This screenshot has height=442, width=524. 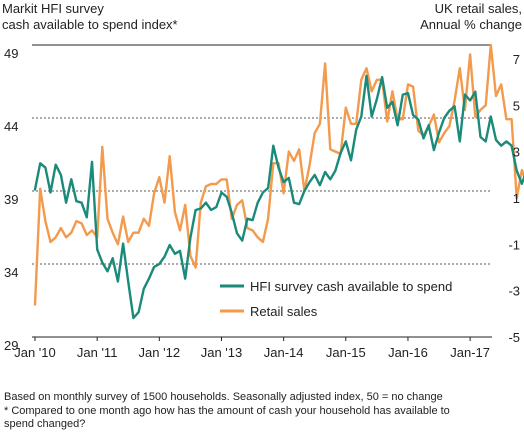 What do you see at coordinates (11, 199) in the screenshot?
I see `left-tick-label: 39` at bounding box center [11, 199].